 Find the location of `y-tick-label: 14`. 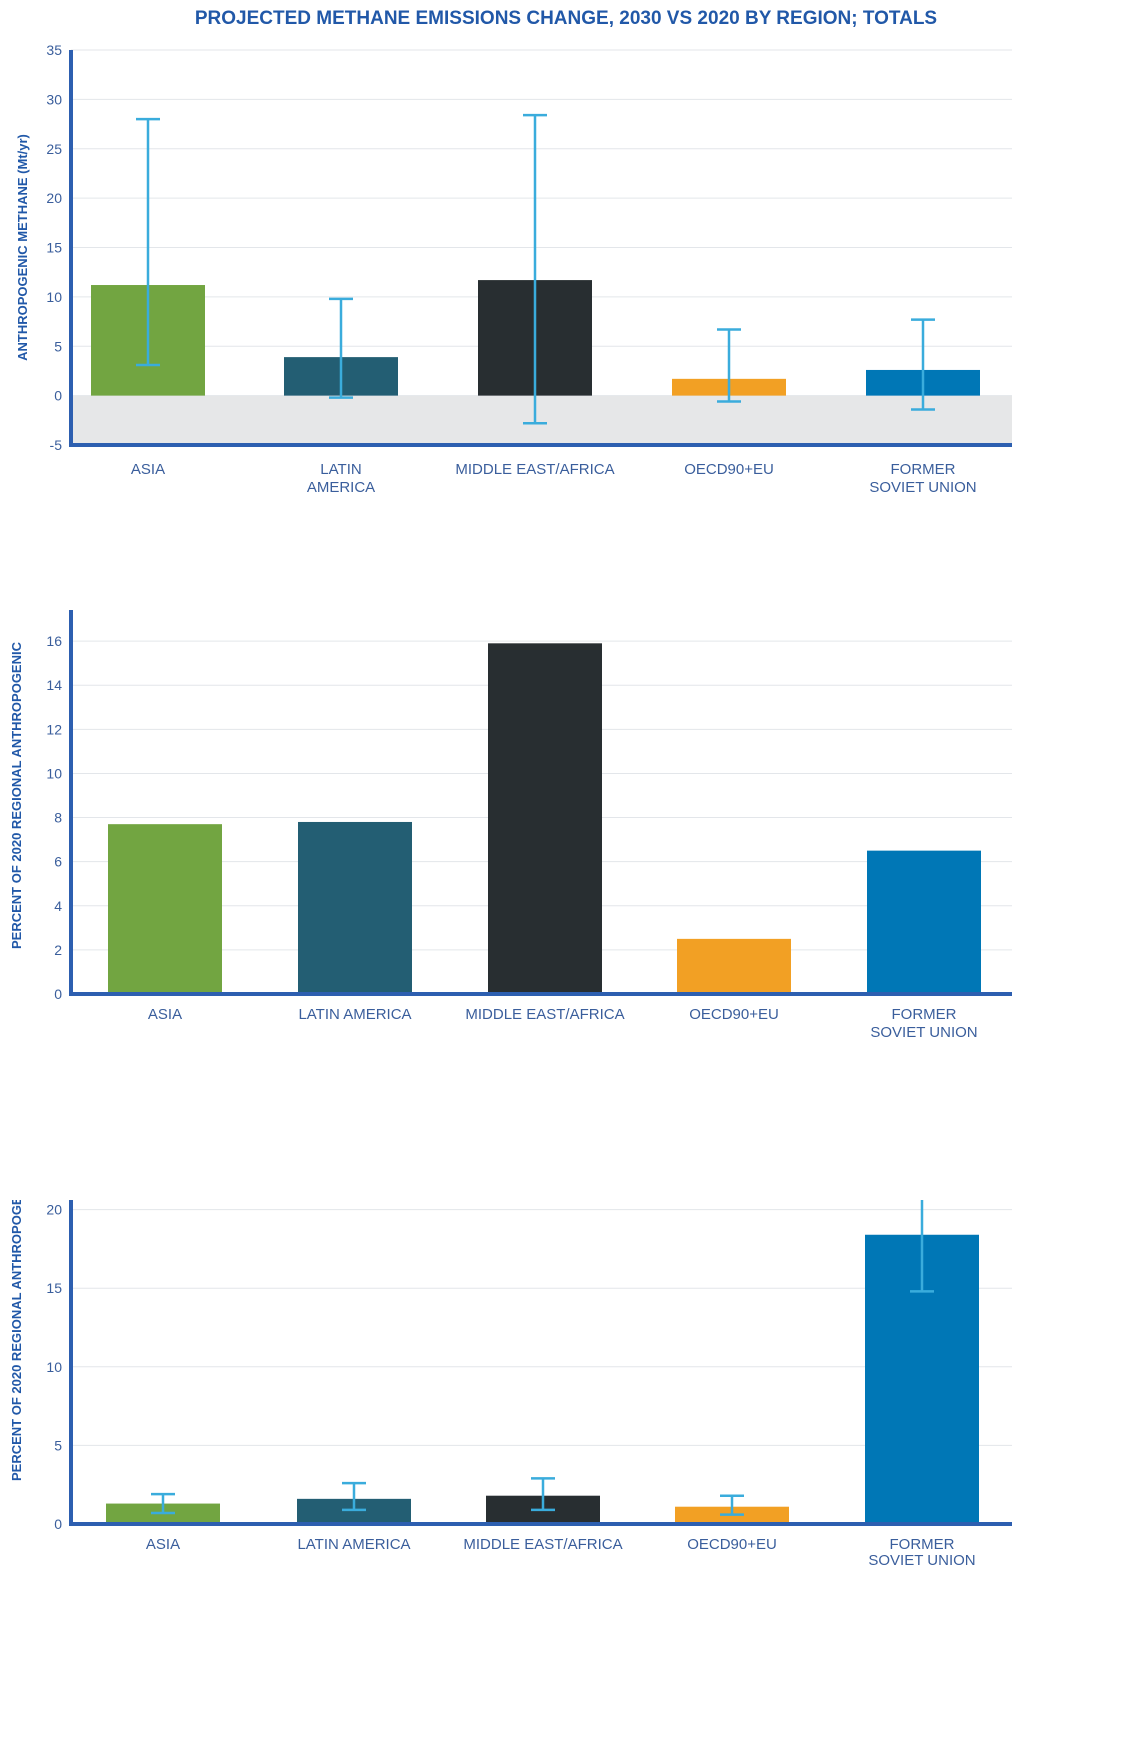

y-tick-label: 14 is located at coordinates (54, 685).